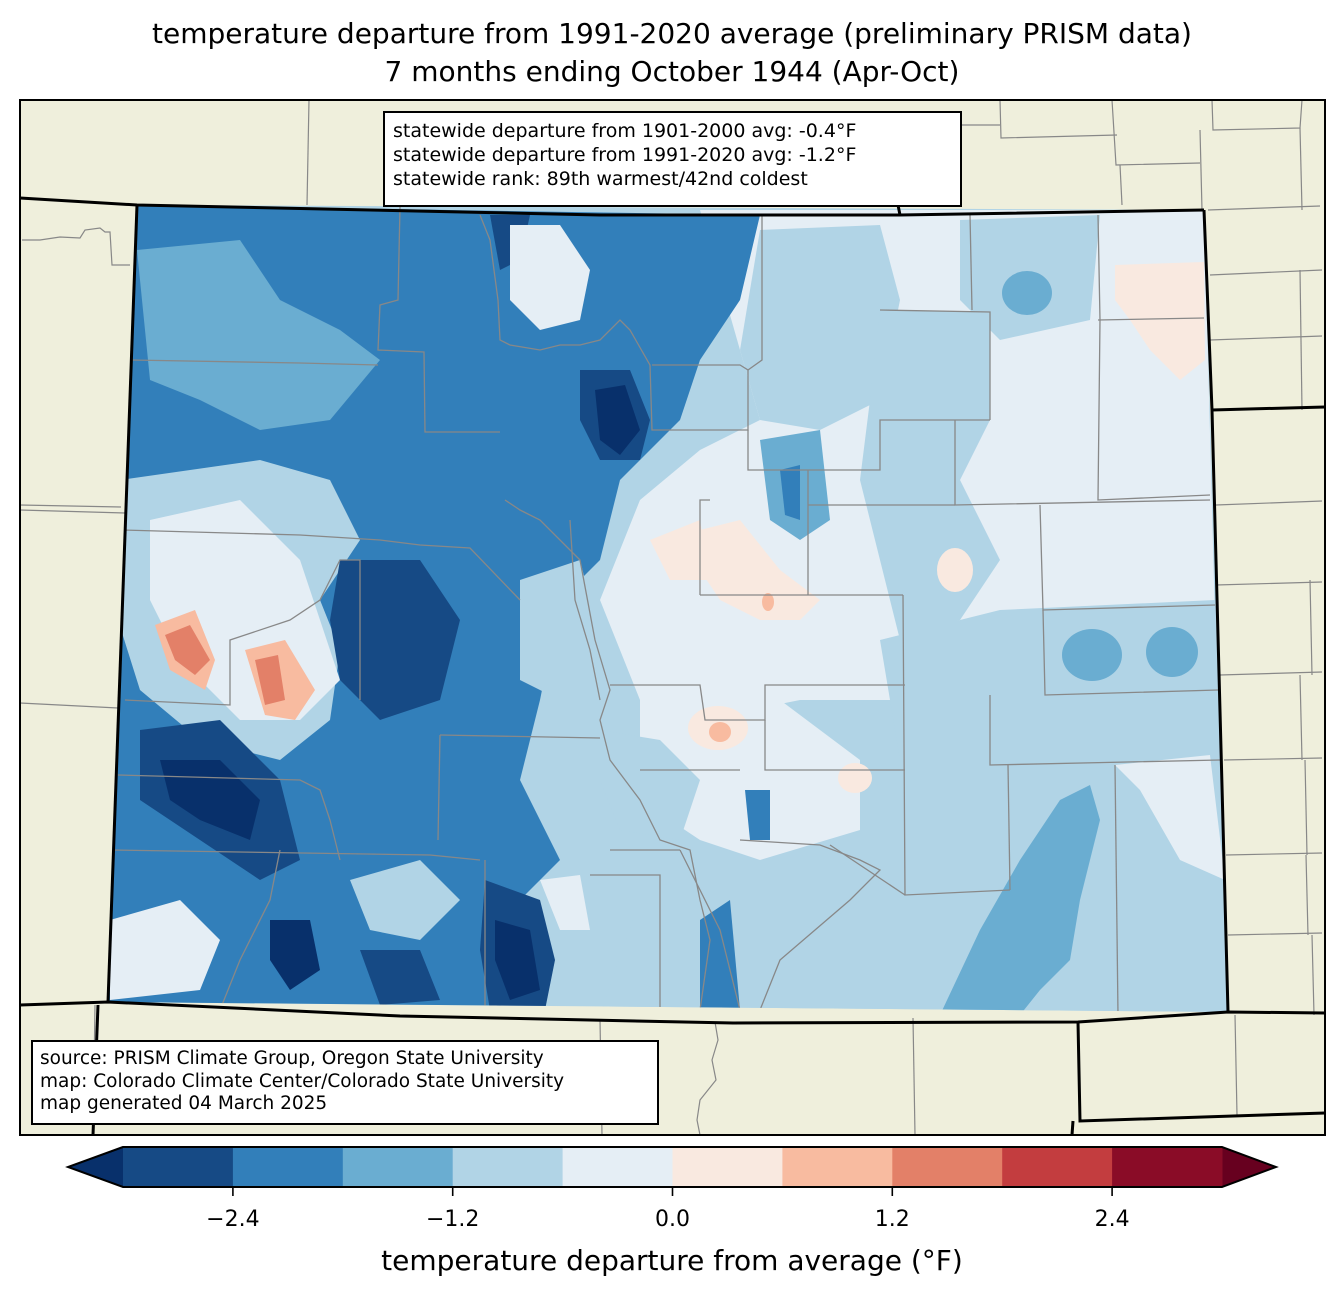 Image resolution: width=1344 pixels, height=1299 pixels. What do you see at coordinates (270, 680) in the screenshot?
I see `contour-warm-w2-core` at bounding box center [270, 680].